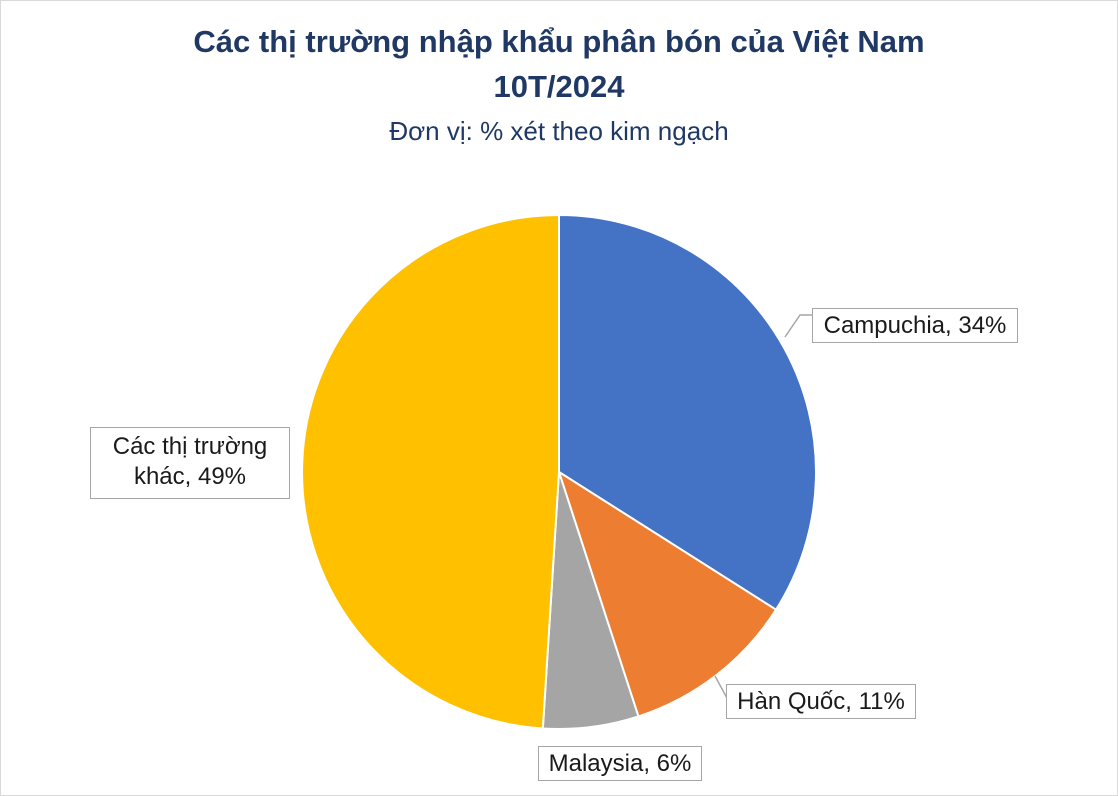  Describe the element at coordinates (559, 86) in the screenshot. I see `chart-title-line2: 10T/2024` at that location.